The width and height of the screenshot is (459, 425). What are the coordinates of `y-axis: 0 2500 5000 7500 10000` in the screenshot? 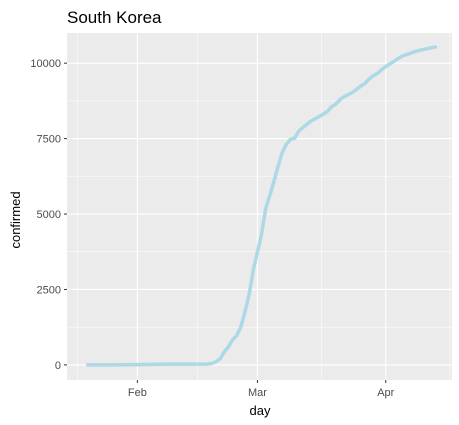 It's located at (48, 215).